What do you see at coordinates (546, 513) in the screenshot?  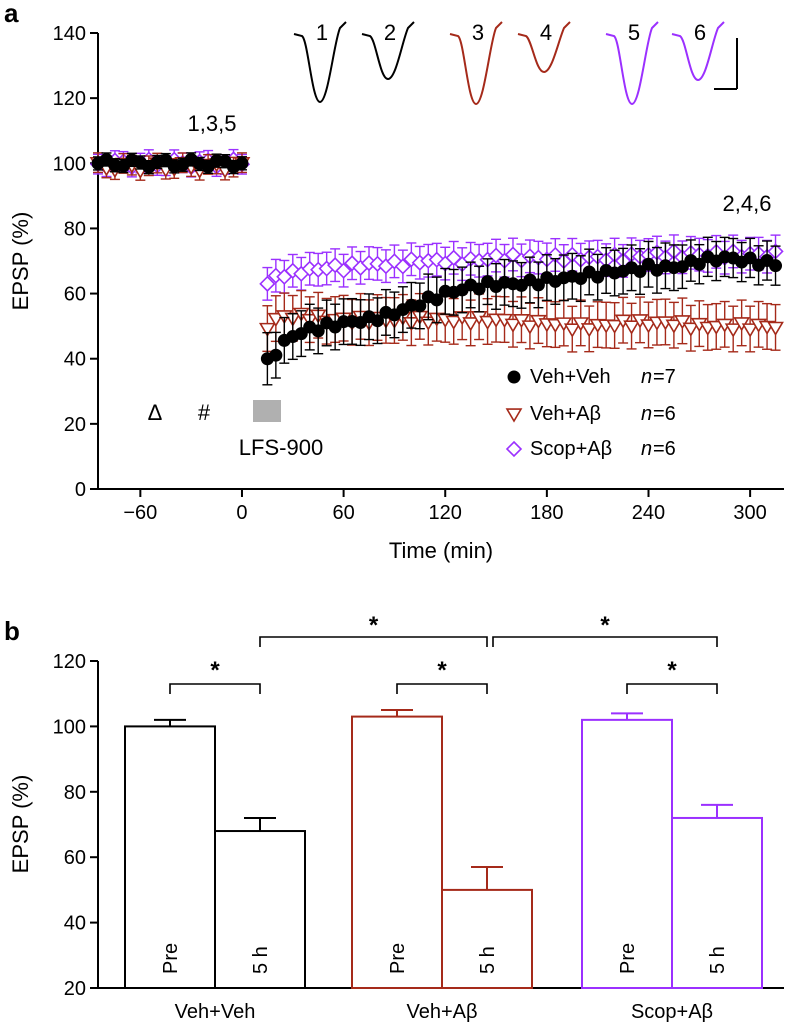 I see `x-tick-label-a: 180` at bounding box center [546, 513].